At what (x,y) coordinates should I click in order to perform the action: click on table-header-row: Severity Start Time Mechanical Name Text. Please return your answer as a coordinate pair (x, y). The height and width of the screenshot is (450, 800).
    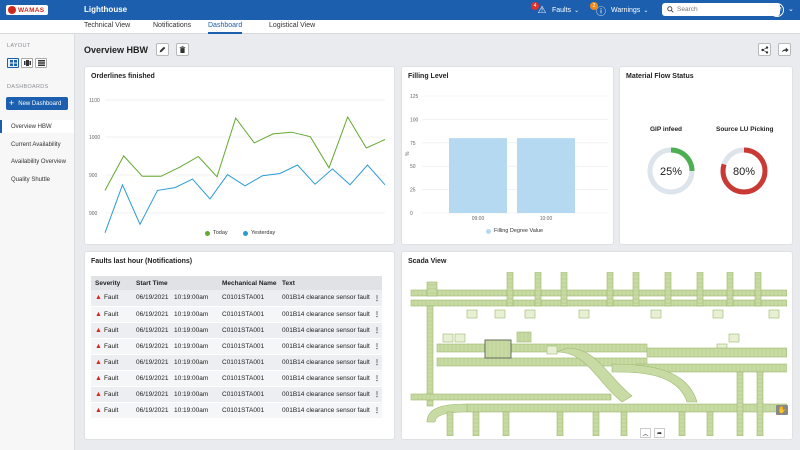
    Looking at the image, I should click on (236, 283).